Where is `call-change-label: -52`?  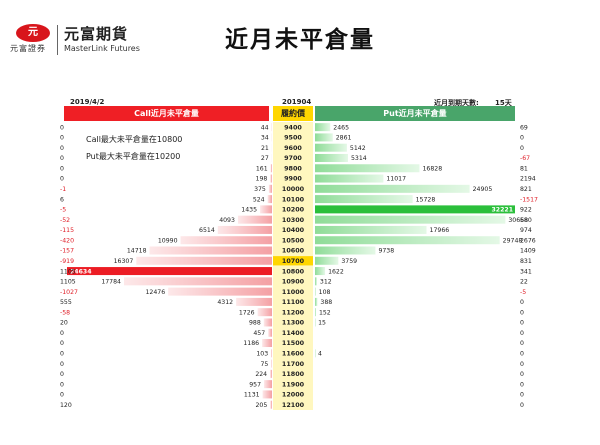 call-change-label: -52 is located at coordinates (65, 220).